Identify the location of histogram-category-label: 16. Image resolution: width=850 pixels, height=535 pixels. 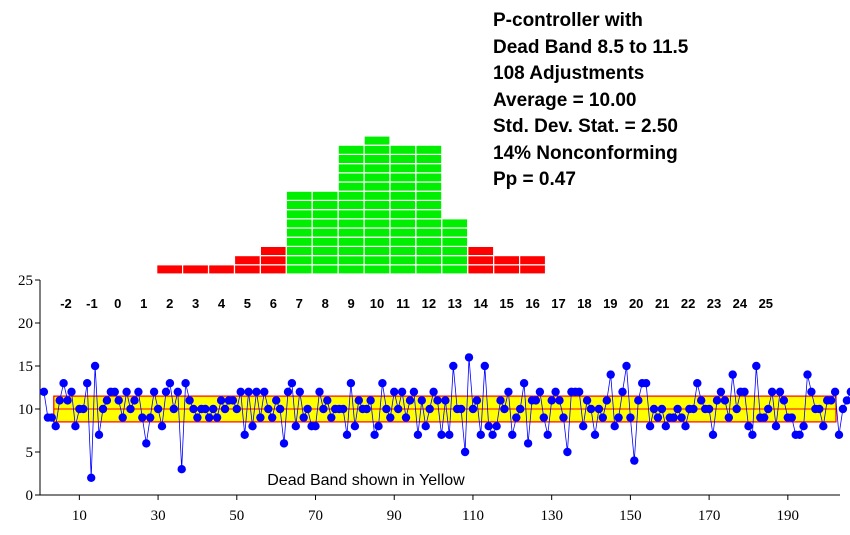
(532, 303).